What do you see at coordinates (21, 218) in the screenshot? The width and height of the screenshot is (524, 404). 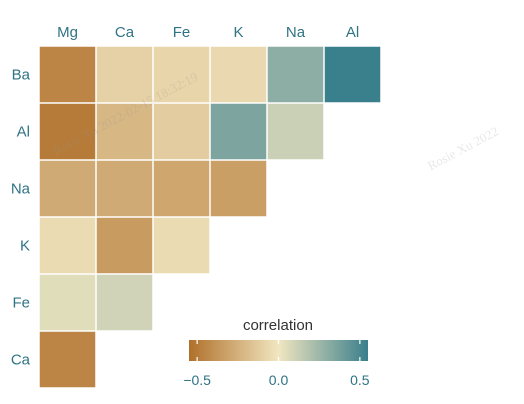 I see `row-labels: Ba Al Na K Fe Ca` at bounding box center [21, 218].